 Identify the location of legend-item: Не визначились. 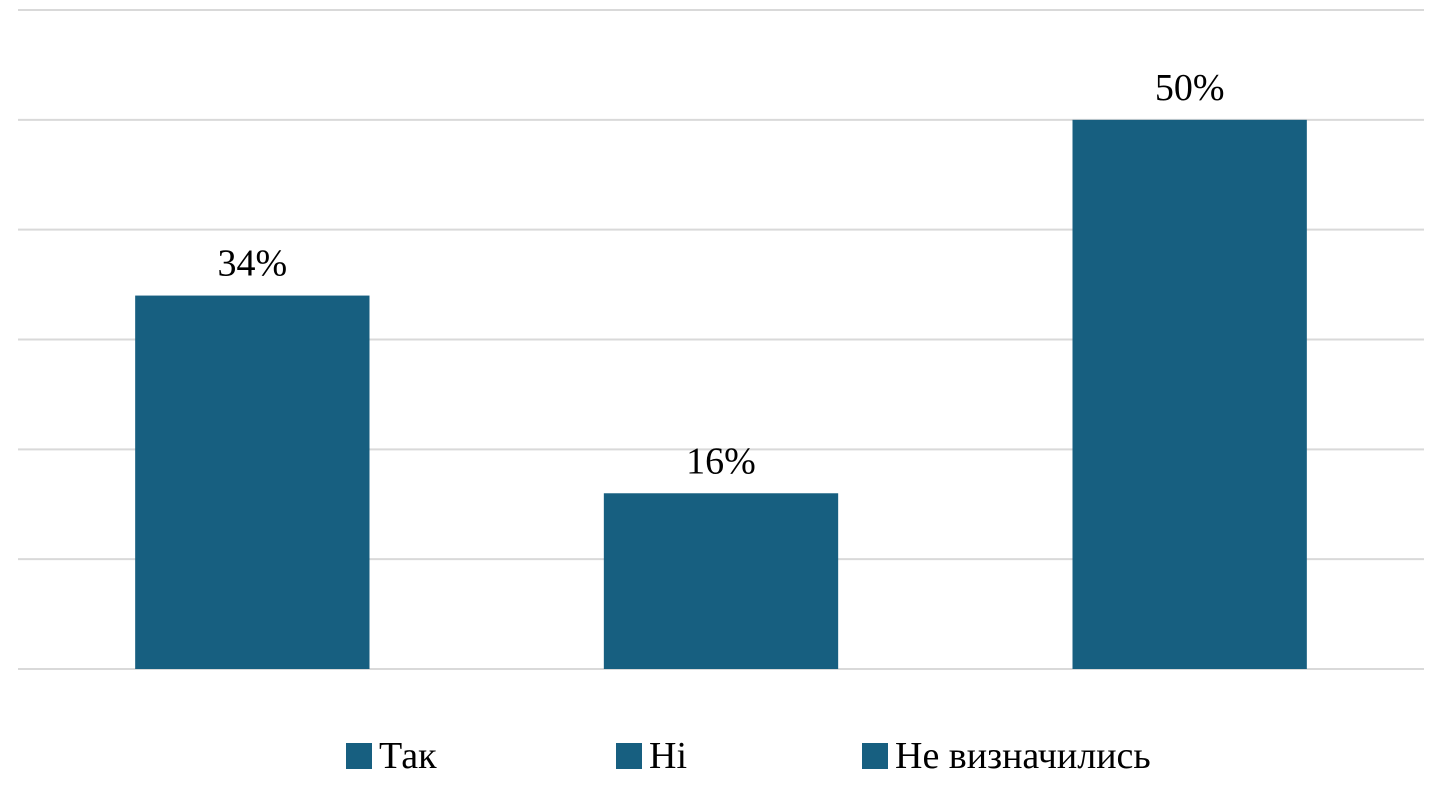
(1006, 756).